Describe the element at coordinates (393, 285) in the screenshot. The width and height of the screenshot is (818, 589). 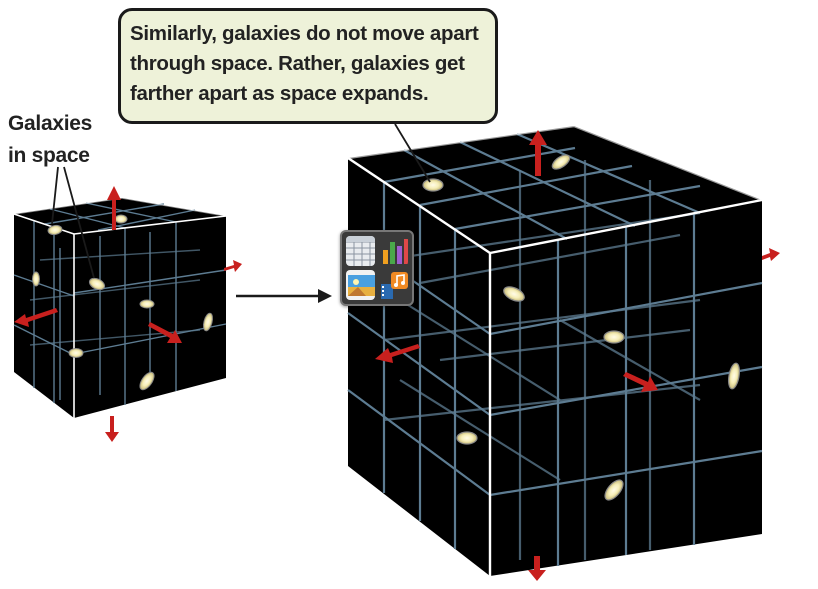
I see `music-video-icon` at that location.